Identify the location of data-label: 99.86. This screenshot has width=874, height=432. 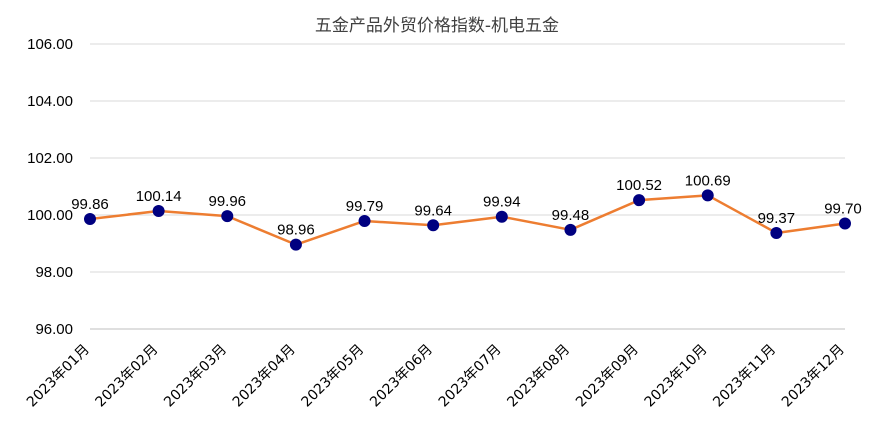
(90, 204).